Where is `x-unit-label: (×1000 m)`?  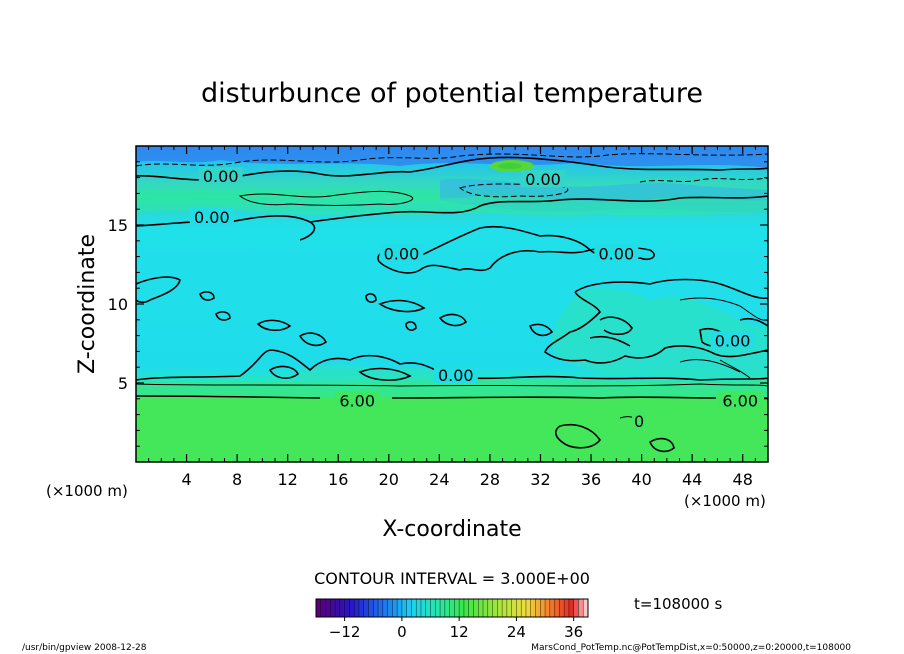
x-unit-label: (×1000 m) is located at coordinates (725, 501).